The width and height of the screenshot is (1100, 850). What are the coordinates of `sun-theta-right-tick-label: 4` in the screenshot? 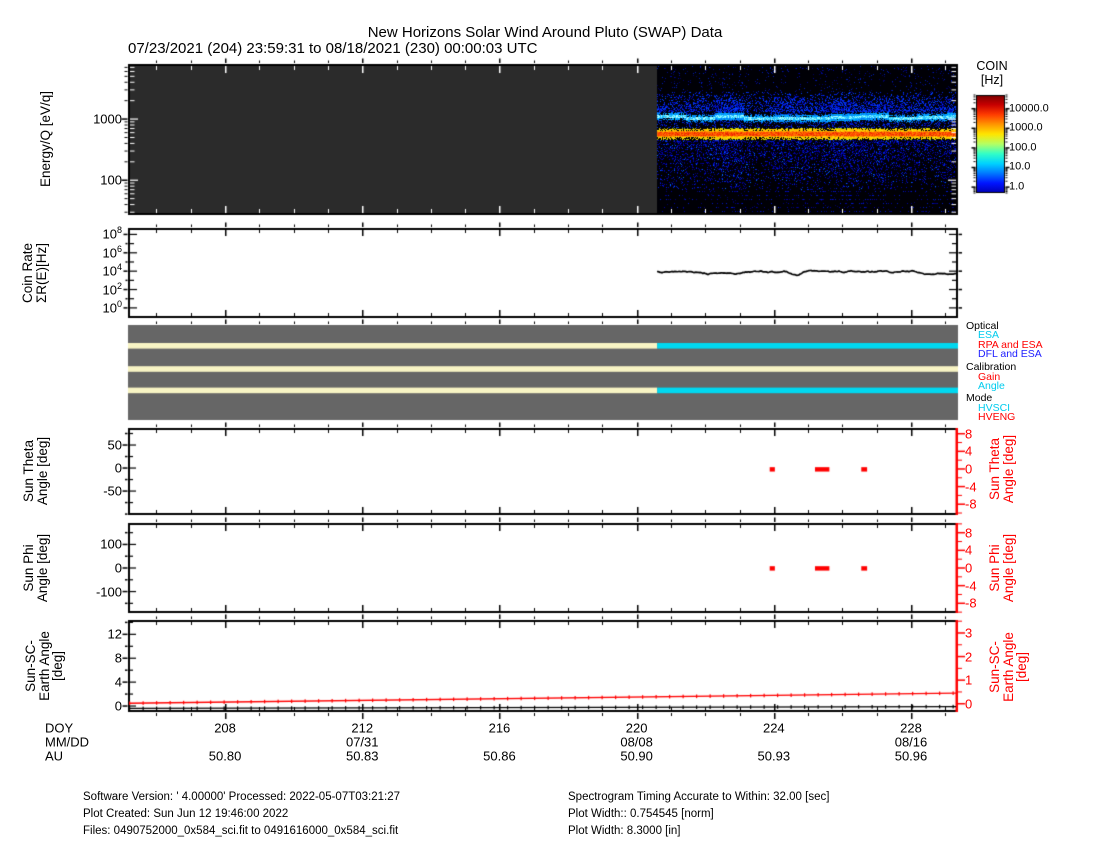 It's located at (969, 451).